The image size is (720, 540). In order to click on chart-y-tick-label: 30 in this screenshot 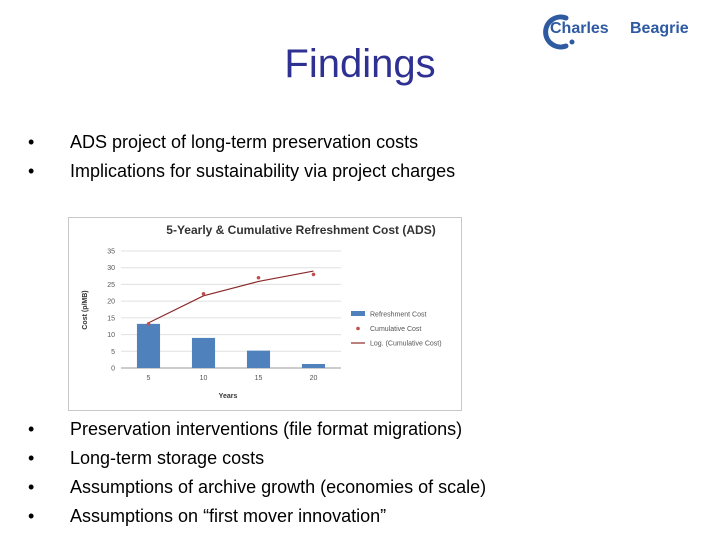, I will do `click(111, 268)`.